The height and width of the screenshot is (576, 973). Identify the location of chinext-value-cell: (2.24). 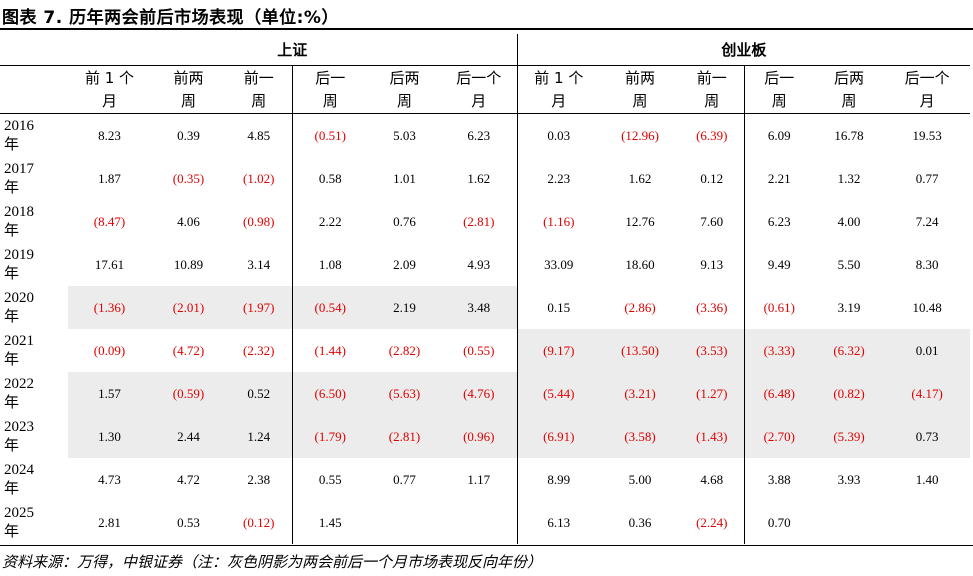
(712, 522).